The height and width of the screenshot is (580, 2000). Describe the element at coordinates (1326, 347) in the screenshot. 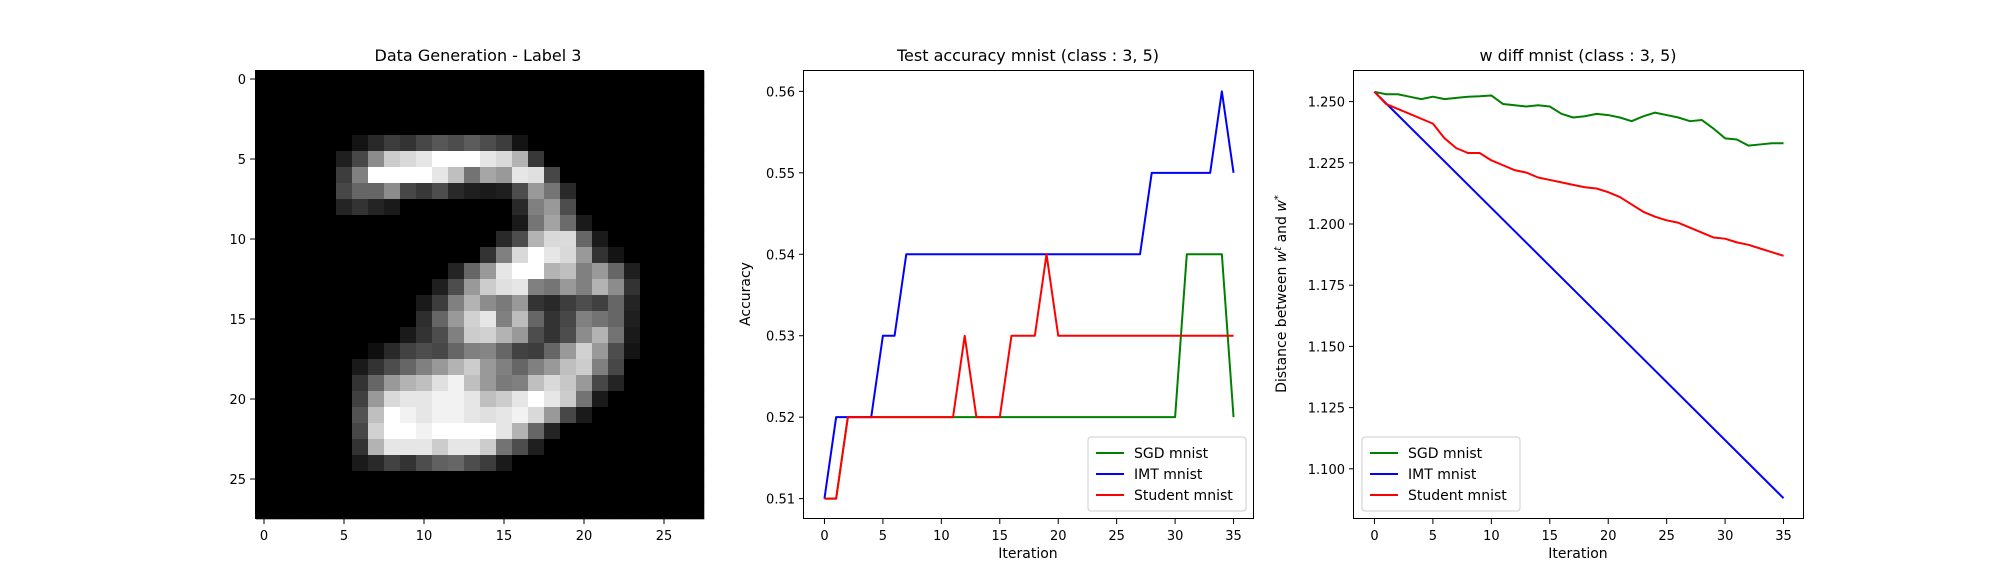

I see `wd-y-tick-label: 1.150` at that location.